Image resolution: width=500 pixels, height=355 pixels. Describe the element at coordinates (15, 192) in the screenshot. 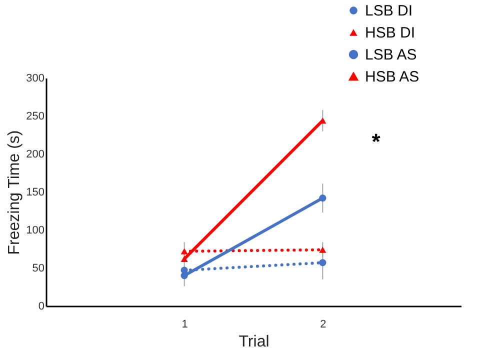

I see `y-axis-title: Freezing Time (s)` at that location.